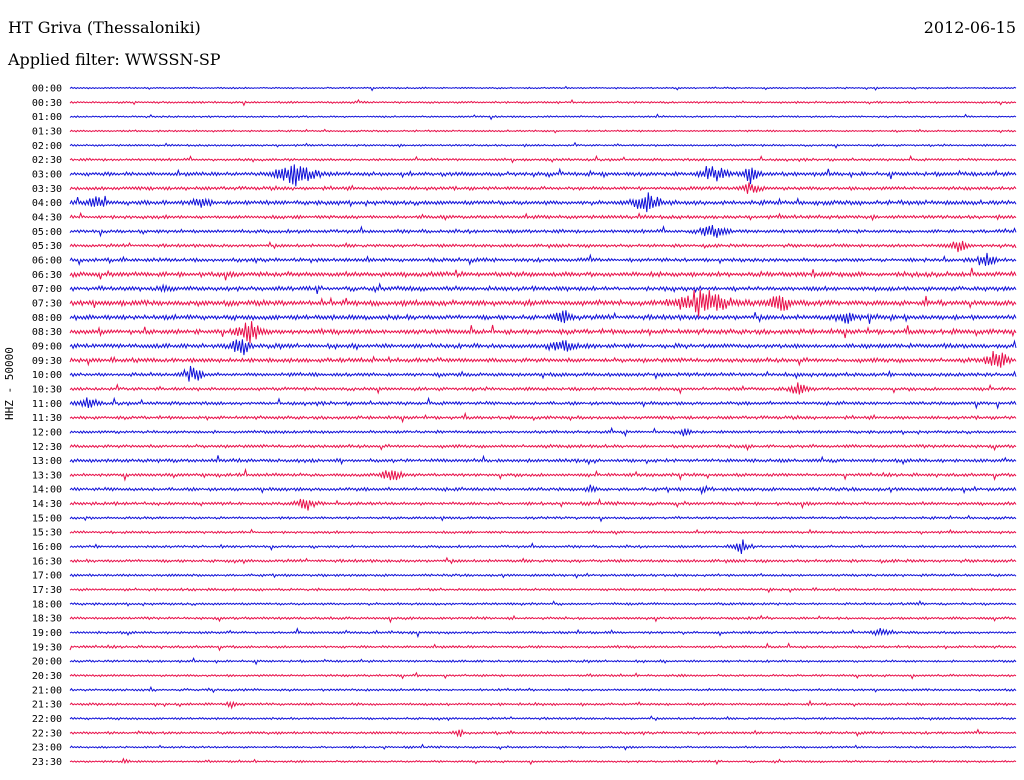  Describe the element at coordinates (47, 690) in the screenshot. I see `time-tick-label: 21:00` at that location.